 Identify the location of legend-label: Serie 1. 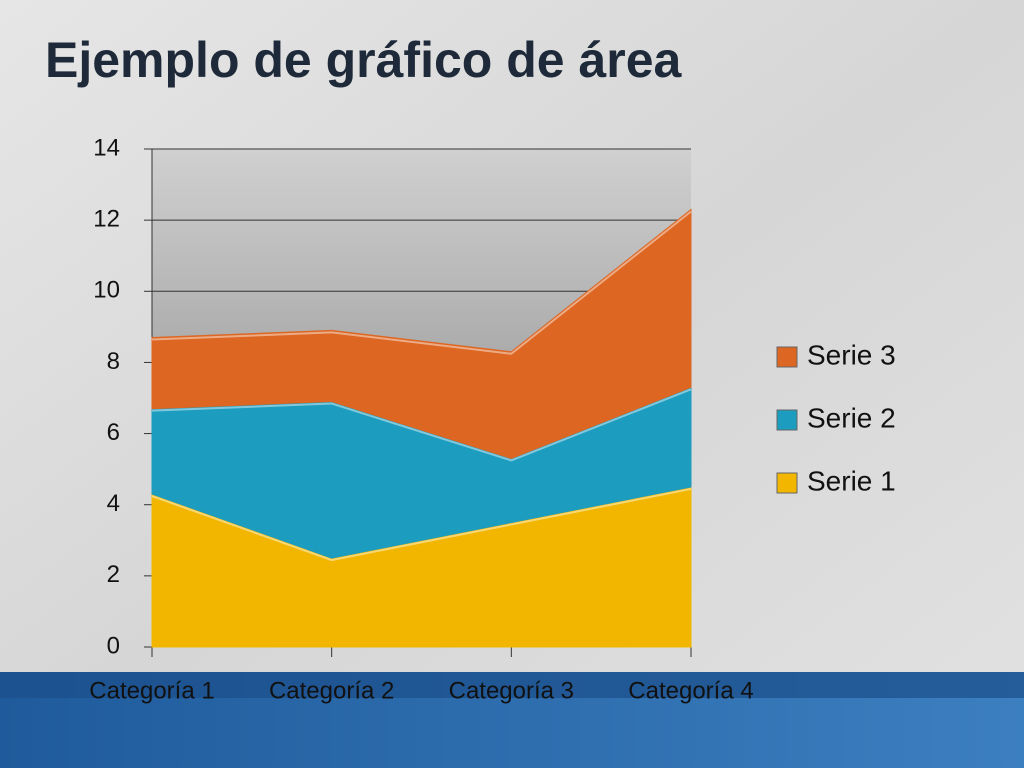
(851, 480).